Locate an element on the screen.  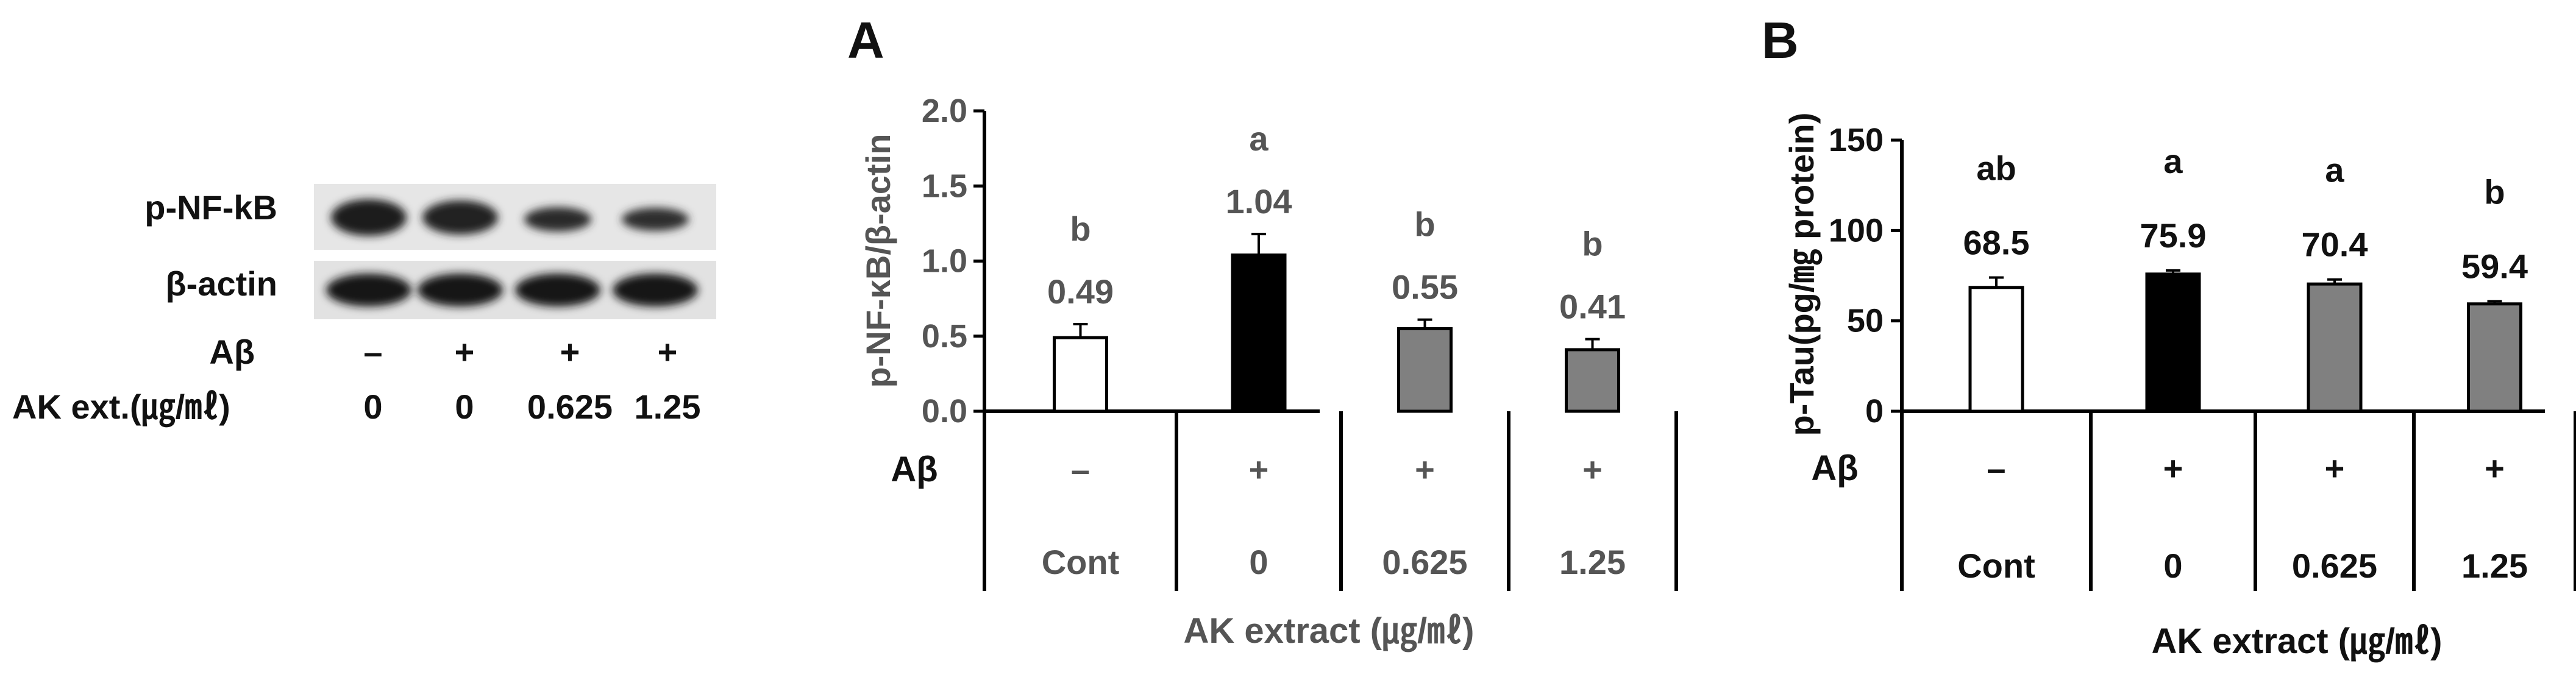
value-label: 0.49 is located at coordinates (1080, 291).